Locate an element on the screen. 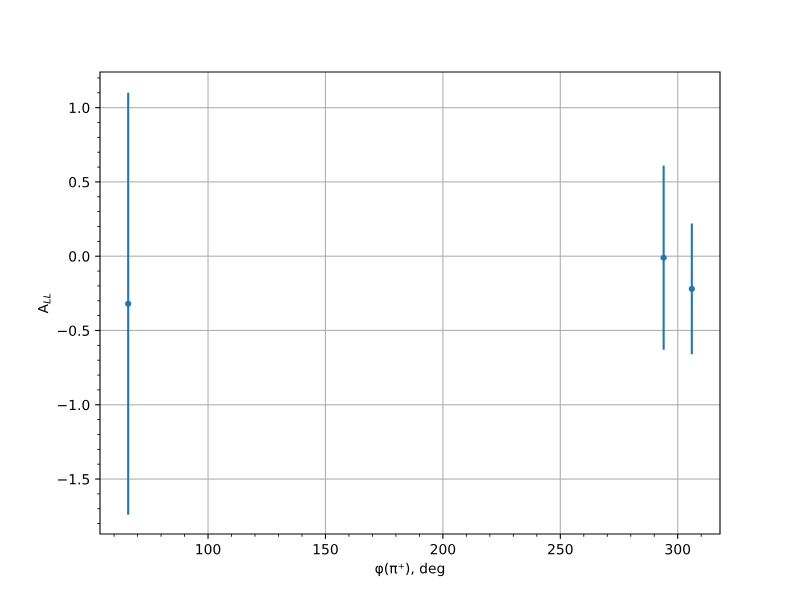 The image size is (800, 600). x-axis-title: φ(π⁺), deg is located at coordinates (409, 569).